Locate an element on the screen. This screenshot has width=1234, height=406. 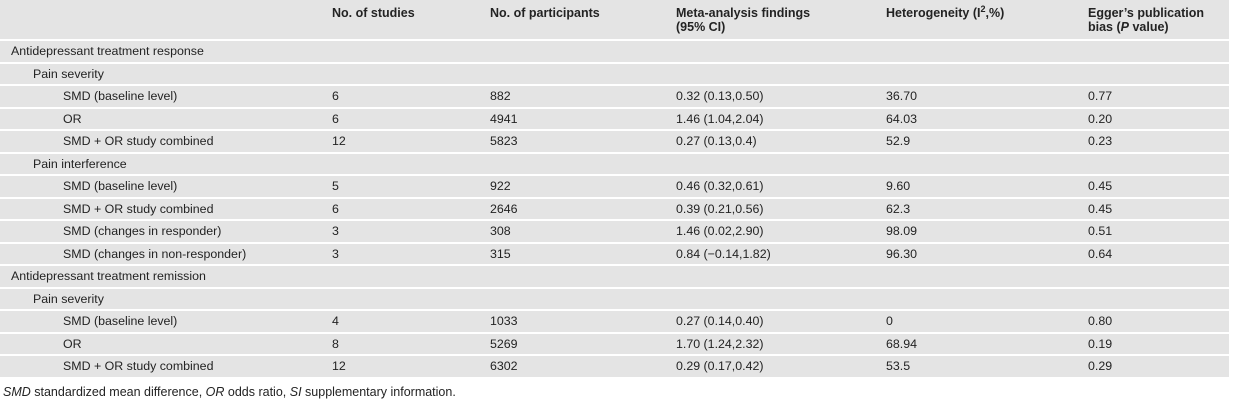
cell-findings: 0.39 (0.21,0.56) is located at coordinates (781, 209).